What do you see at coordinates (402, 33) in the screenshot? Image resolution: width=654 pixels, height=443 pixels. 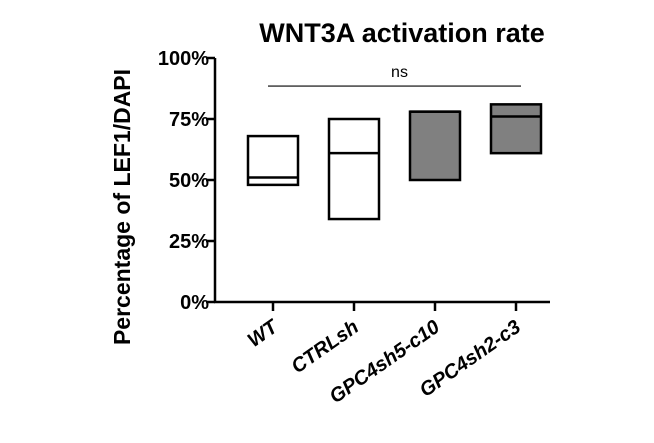 I see `chart-title: WNT3A activation rate` at bounding box center [402, 33].